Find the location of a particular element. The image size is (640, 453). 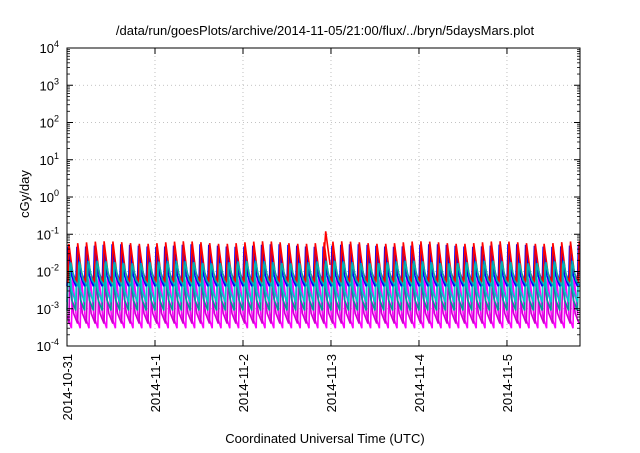

y-tick-label: 10⁻¹ is located at coordinates (48, 233).